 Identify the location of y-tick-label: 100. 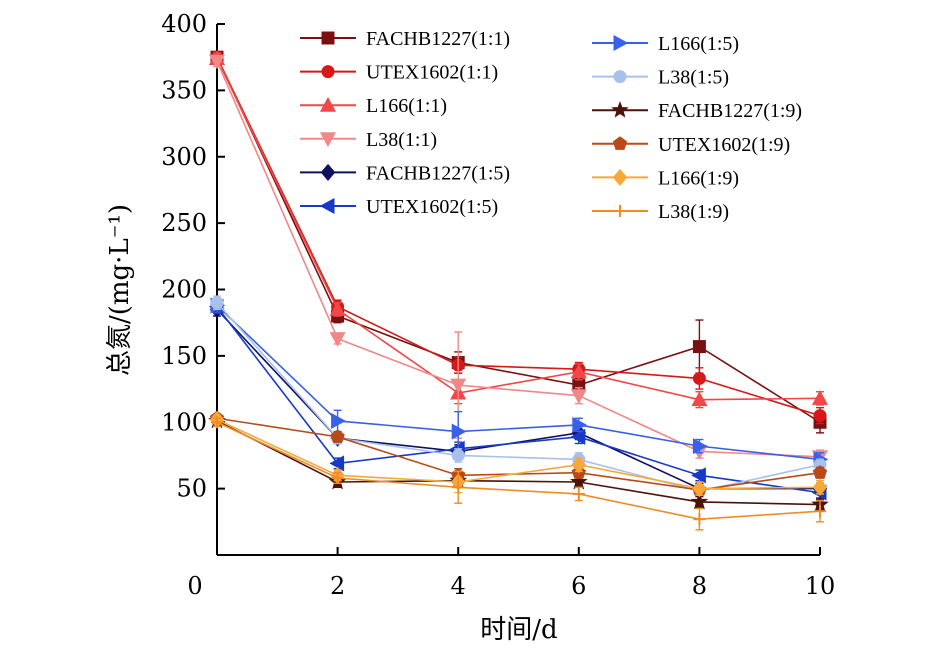
(184, 422).